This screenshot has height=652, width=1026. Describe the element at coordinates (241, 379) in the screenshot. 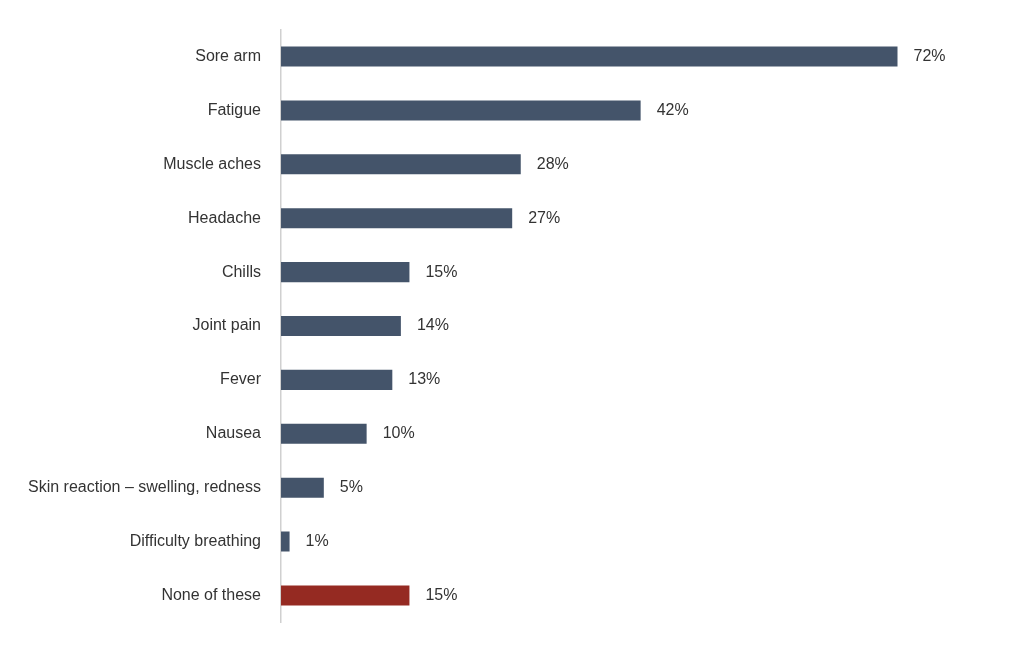

I see `y-tick-label: Fever` at that location.